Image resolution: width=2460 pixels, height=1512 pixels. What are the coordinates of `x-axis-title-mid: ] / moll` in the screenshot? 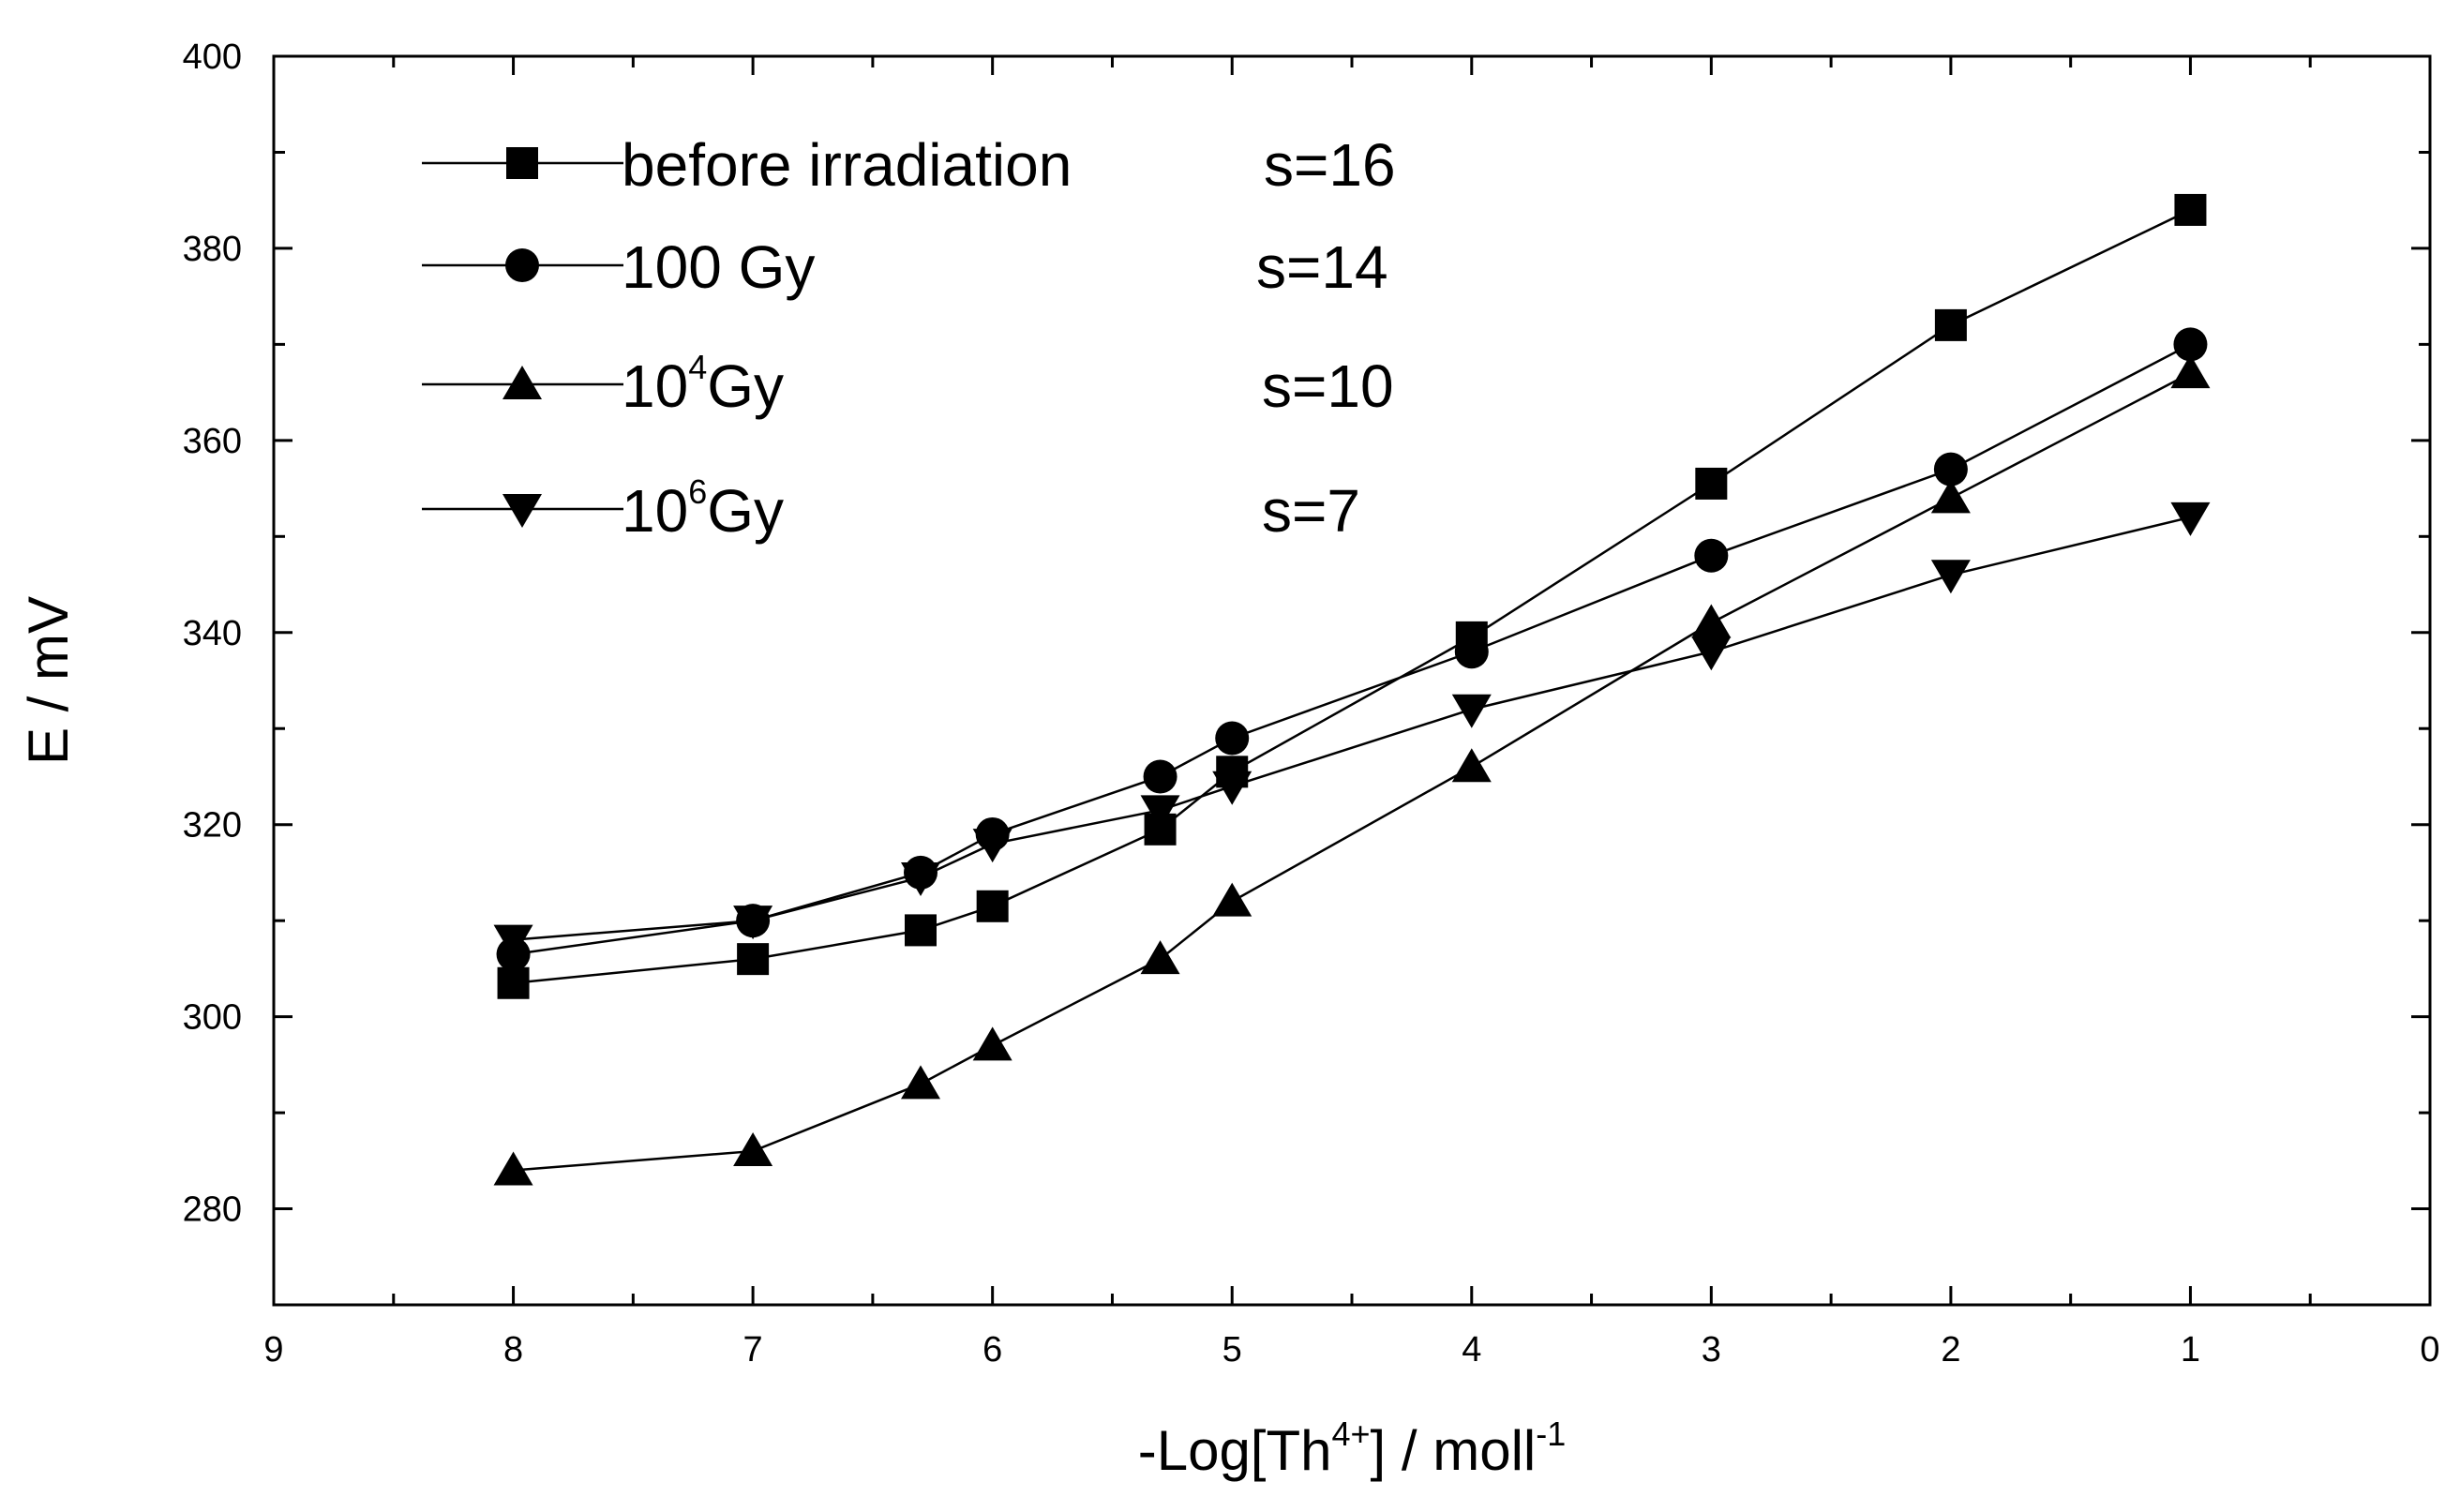 It's located at (1454, 1450).